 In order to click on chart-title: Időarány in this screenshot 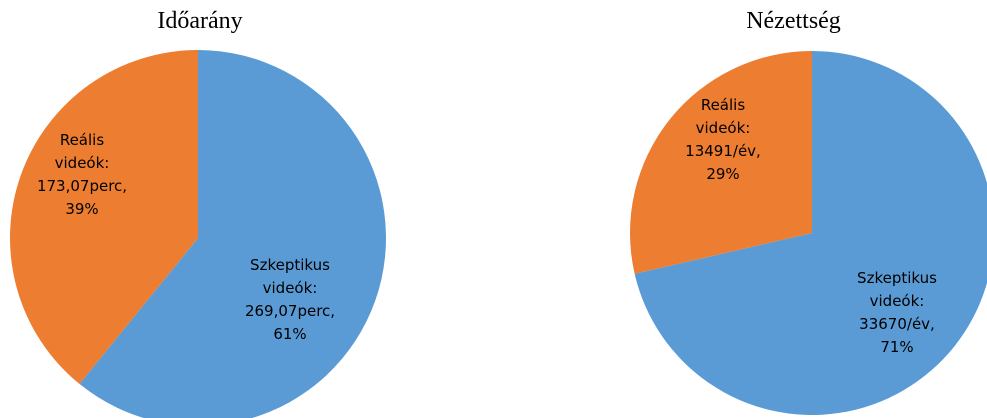, I will do `click(200, 21)`.